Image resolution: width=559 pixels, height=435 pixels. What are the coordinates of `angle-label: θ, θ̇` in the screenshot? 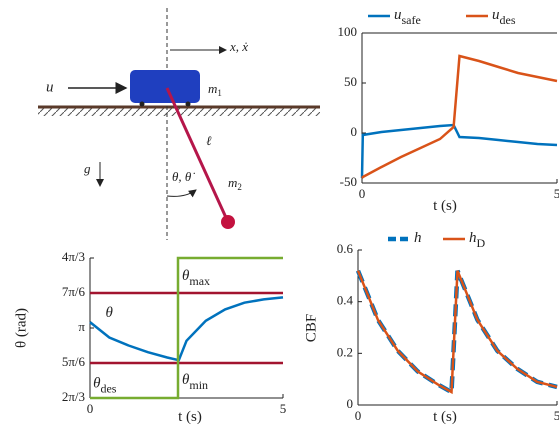 It's located at (183, 176).